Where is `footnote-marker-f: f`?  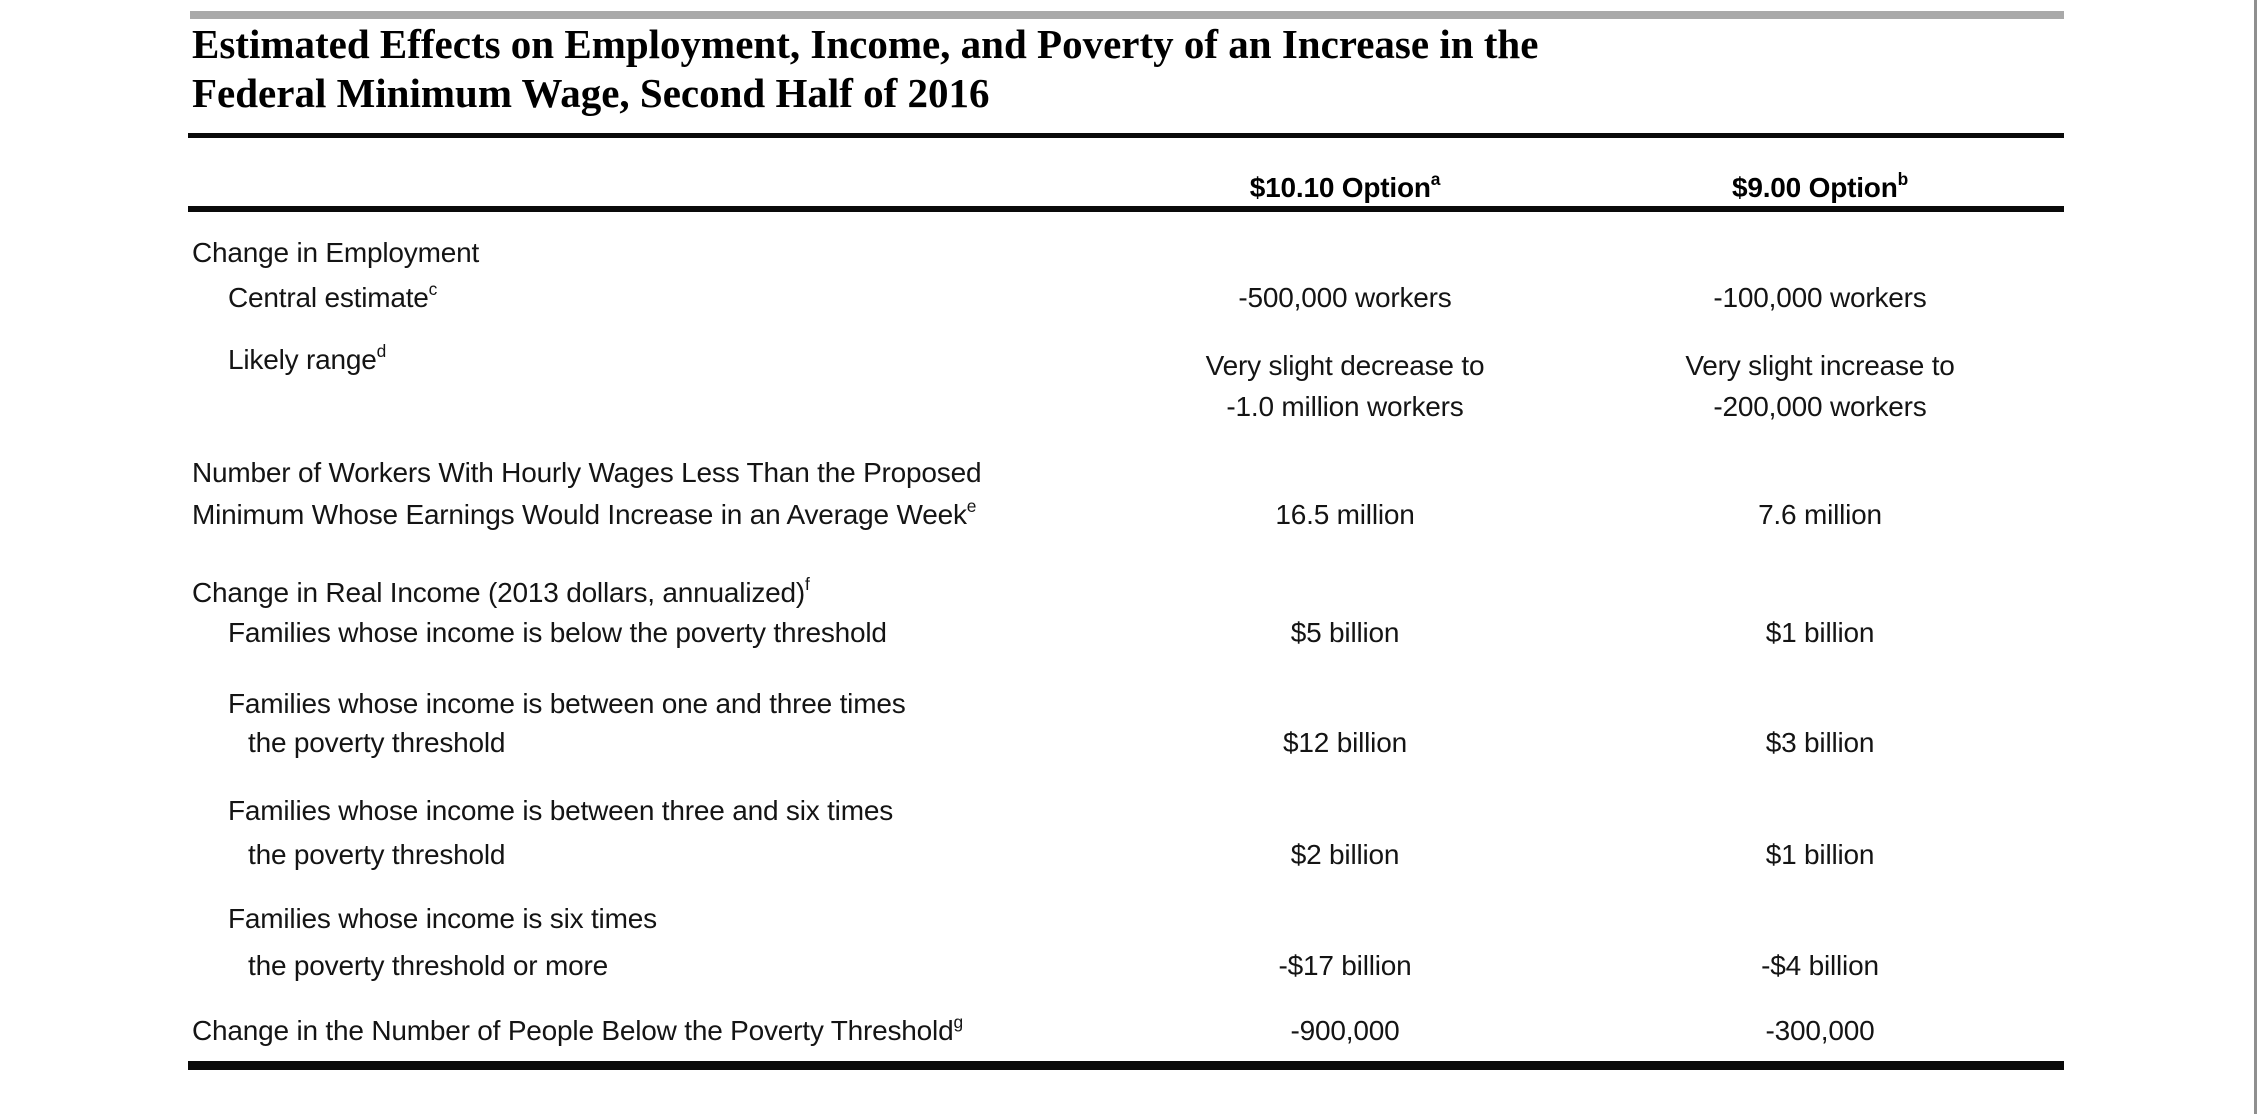 footnote-marker-f: f is located at coordinates (807, 583).